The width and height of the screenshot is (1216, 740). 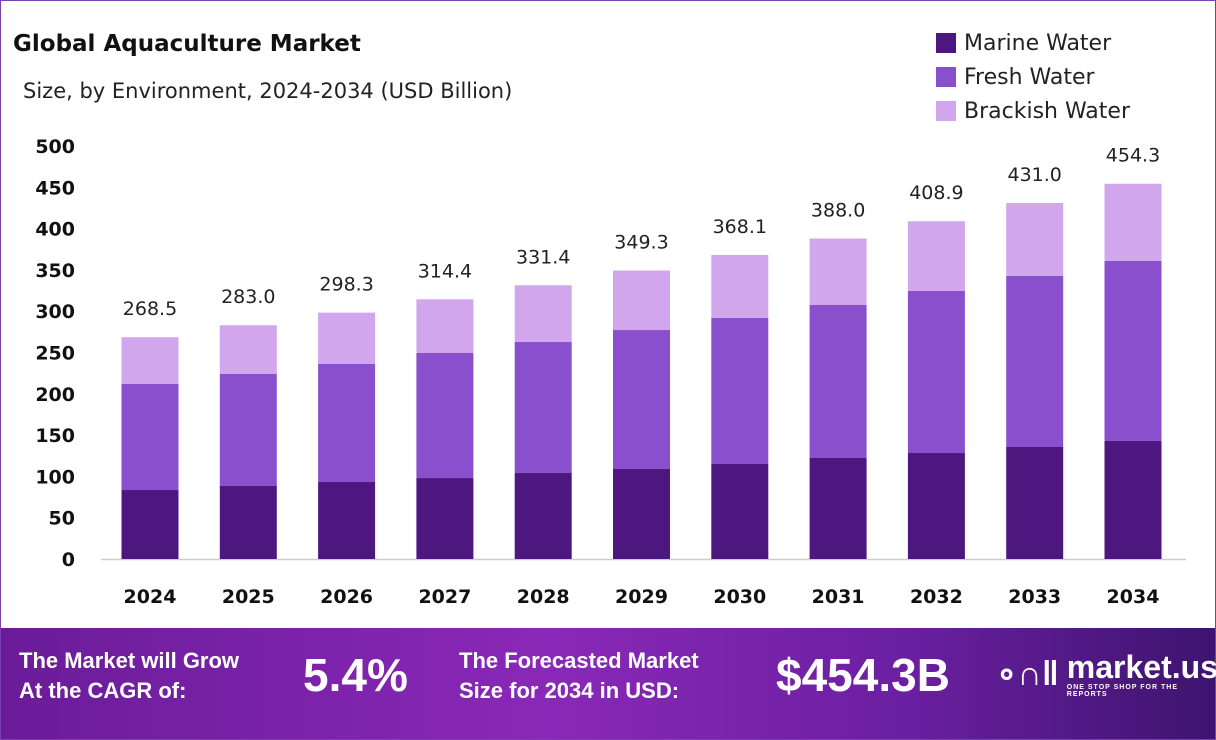 What do you see at coordinates (55, 354) in the screenshot?
I see `y-tick-label: 250` at bounding box center [55, 354].